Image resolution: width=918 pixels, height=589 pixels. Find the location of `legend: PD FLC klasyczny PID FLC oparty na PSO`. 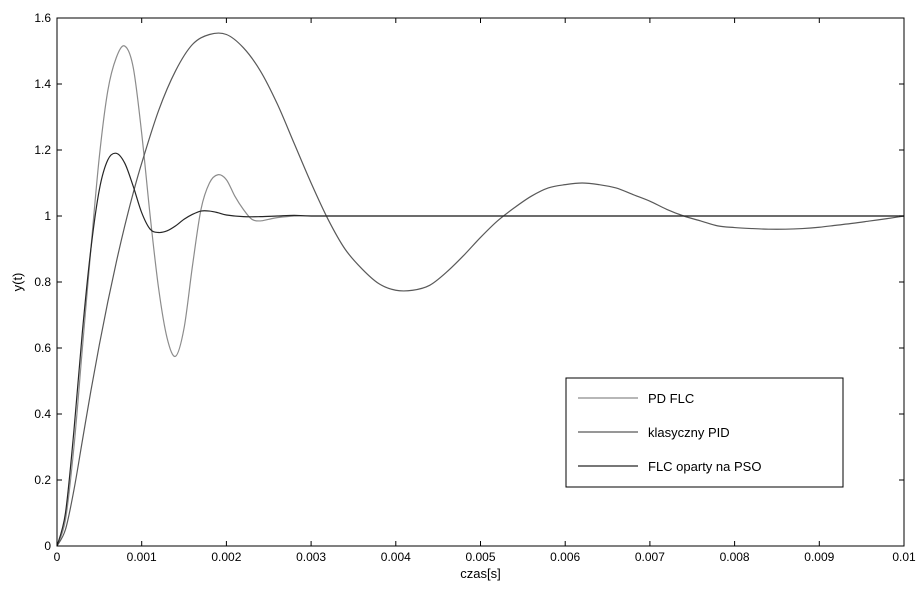

legend: PD FLC klasyczny PID FLC oparty na PSO is located at coordinates (704, 432).